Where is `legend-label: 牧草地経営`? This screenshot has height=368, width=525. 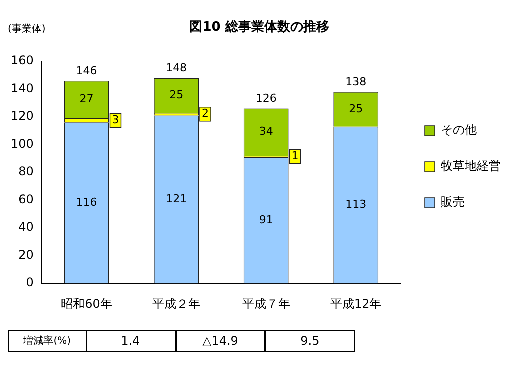 legend-label: 牧草地経営 is located at coordinates (471, 166).